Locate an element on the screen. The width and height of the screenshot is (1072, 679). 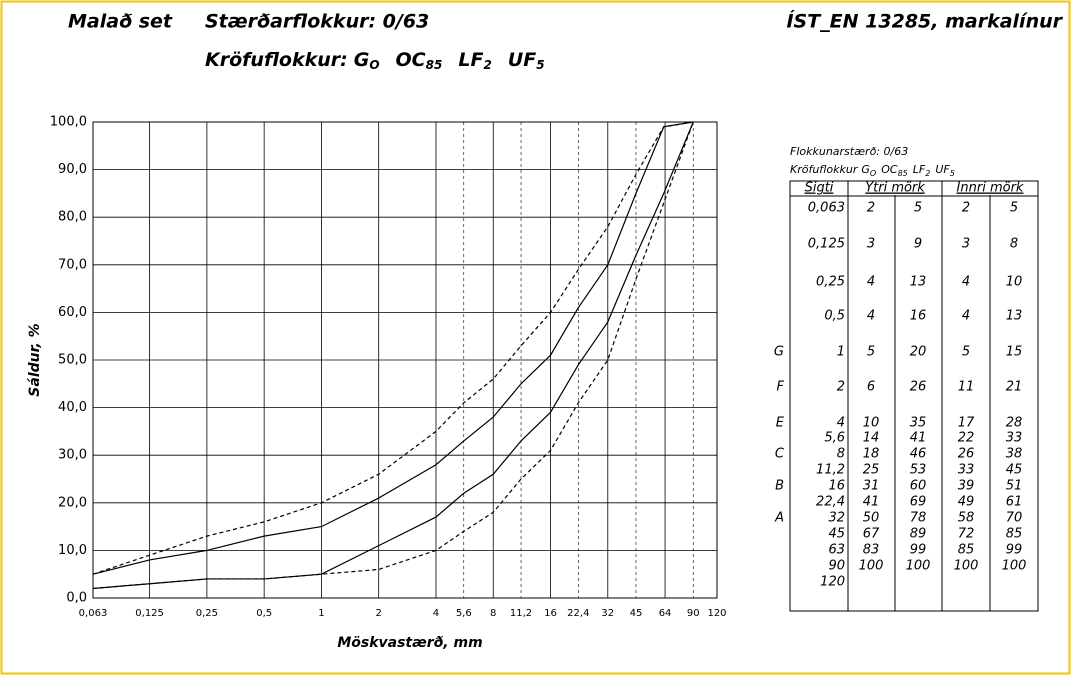
x-tick-label: 5,6 is located at coordinates (464, 613).